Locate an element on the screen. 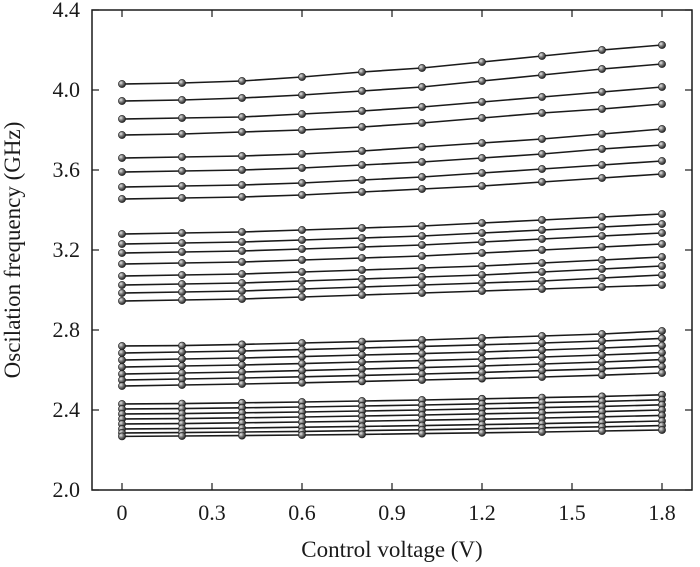  x-axis-title: Control voltage (V) is located at coordinates (391, 549).